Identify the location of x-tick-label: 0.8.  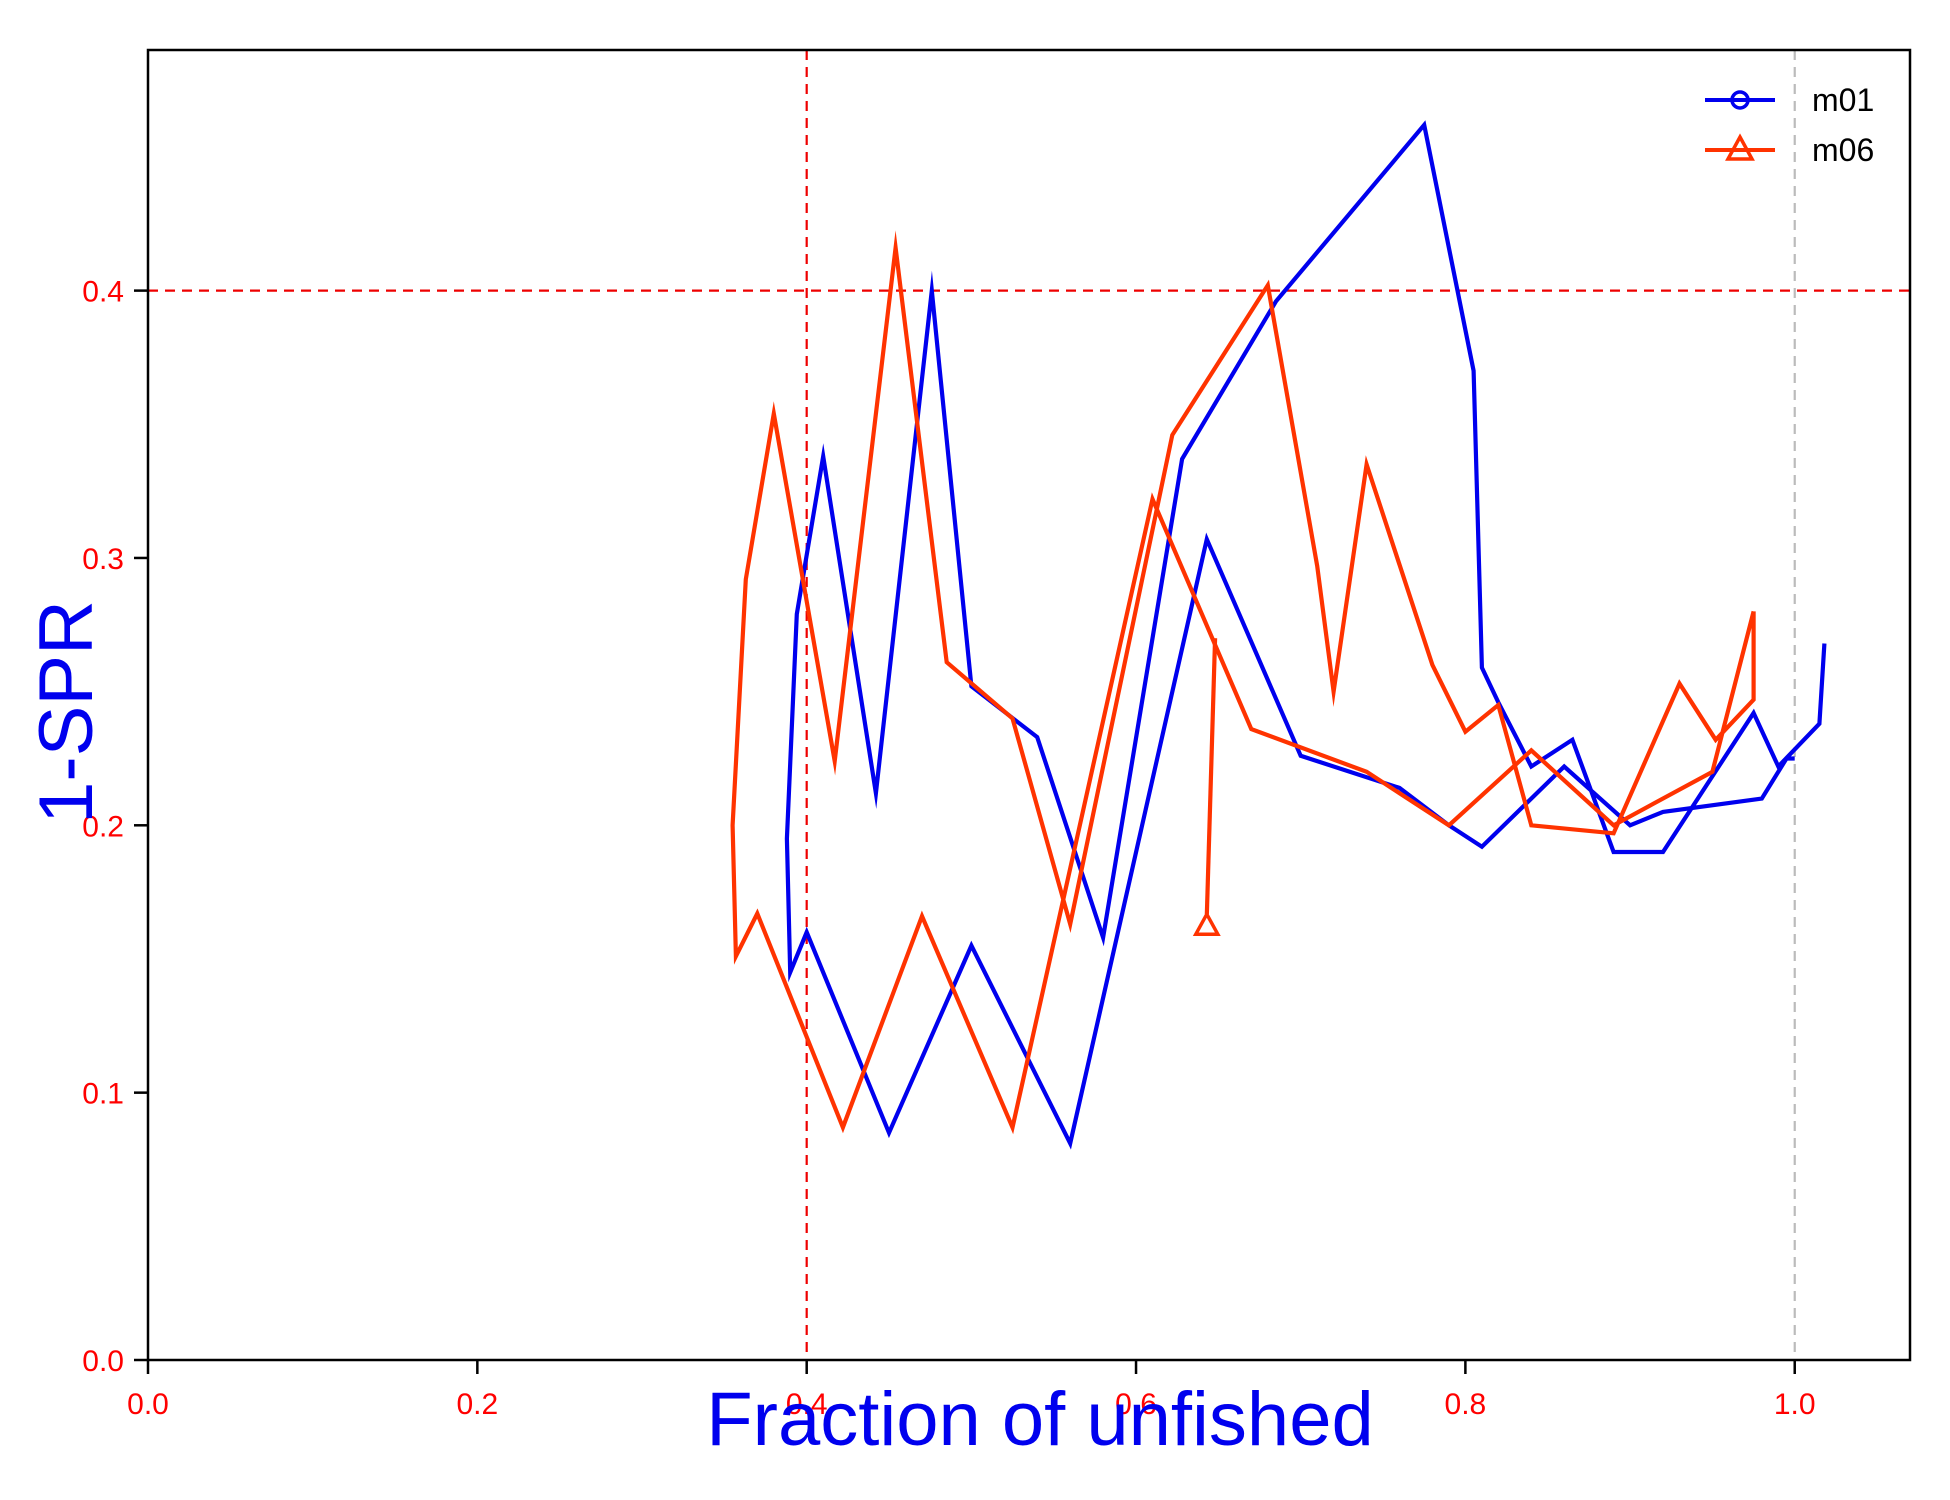
(1466, 1404).